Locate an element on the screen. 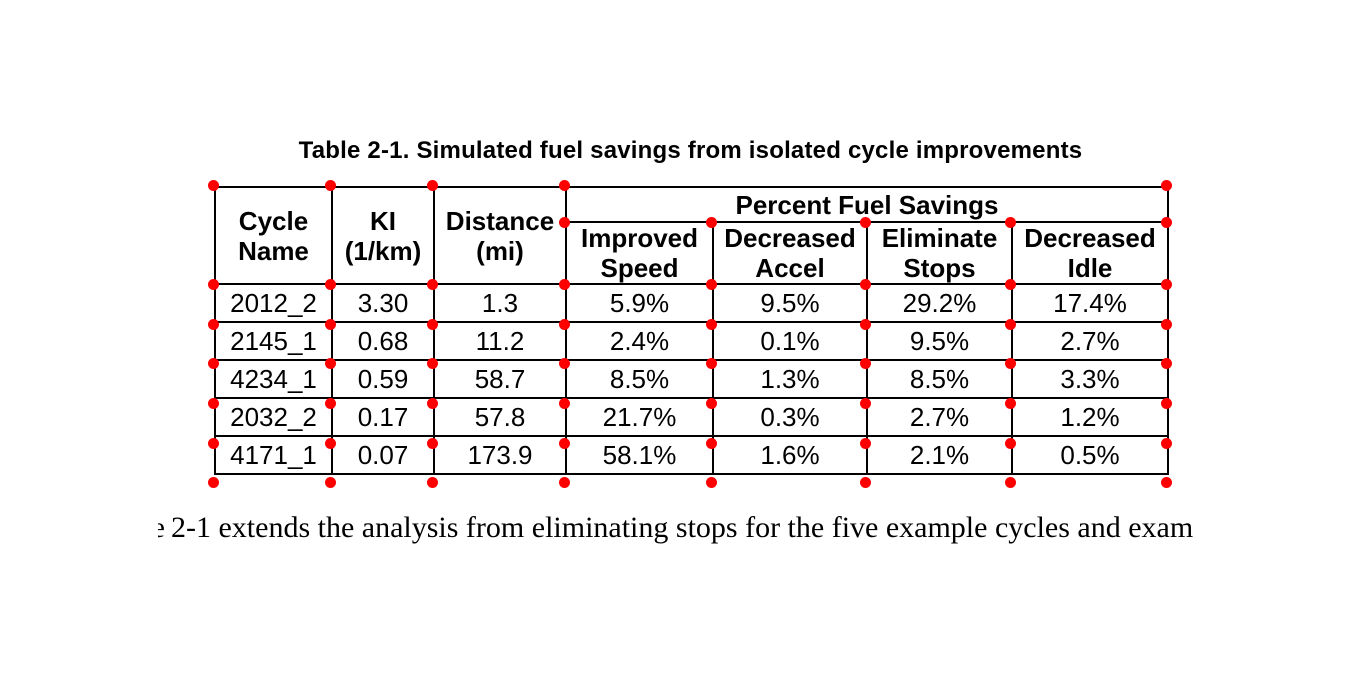 The image size is (1366, 674). col-group-header-percent-fuel-savings: Percent Fuel Savings is located at coordinates (867, 204).